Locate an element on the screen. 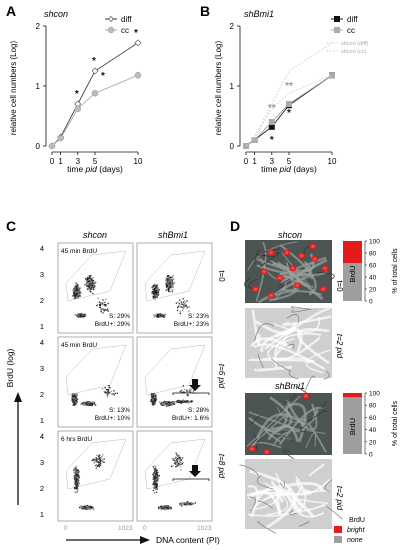  cc-legend-marker is located at coordinates (337, 30).